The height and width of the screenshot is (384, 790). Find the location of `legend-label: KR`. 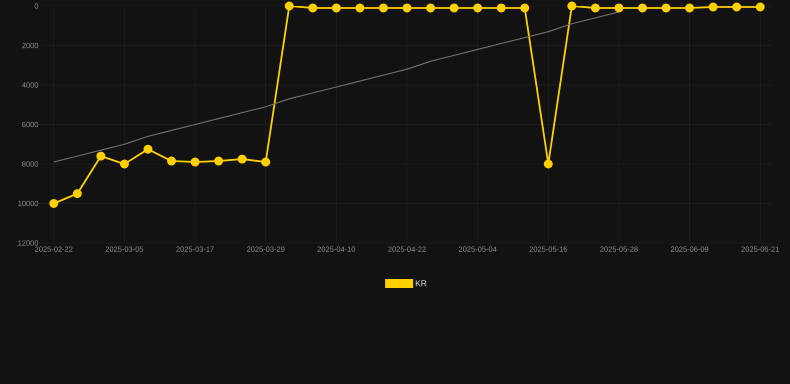

legend-label: KR is located at coordinates (421, 283).